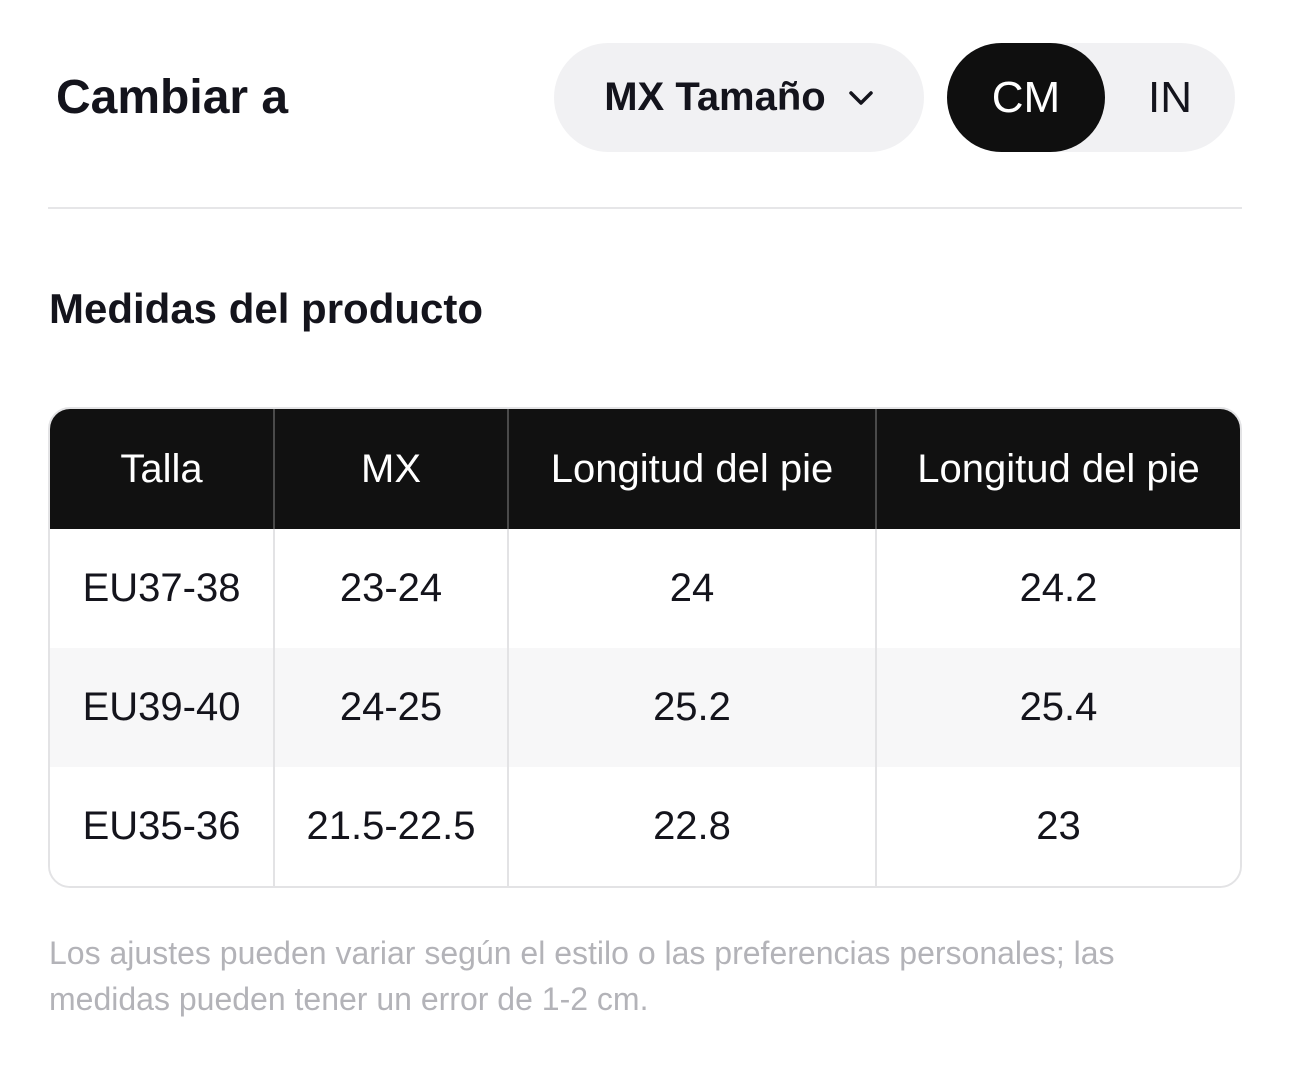 This screenshot has width=1290, height=1075. What do you see at coordinates (715, 97) in the screenshot?
I see `size-system-value: MX Tamaño` at bounding box center [715, 97].